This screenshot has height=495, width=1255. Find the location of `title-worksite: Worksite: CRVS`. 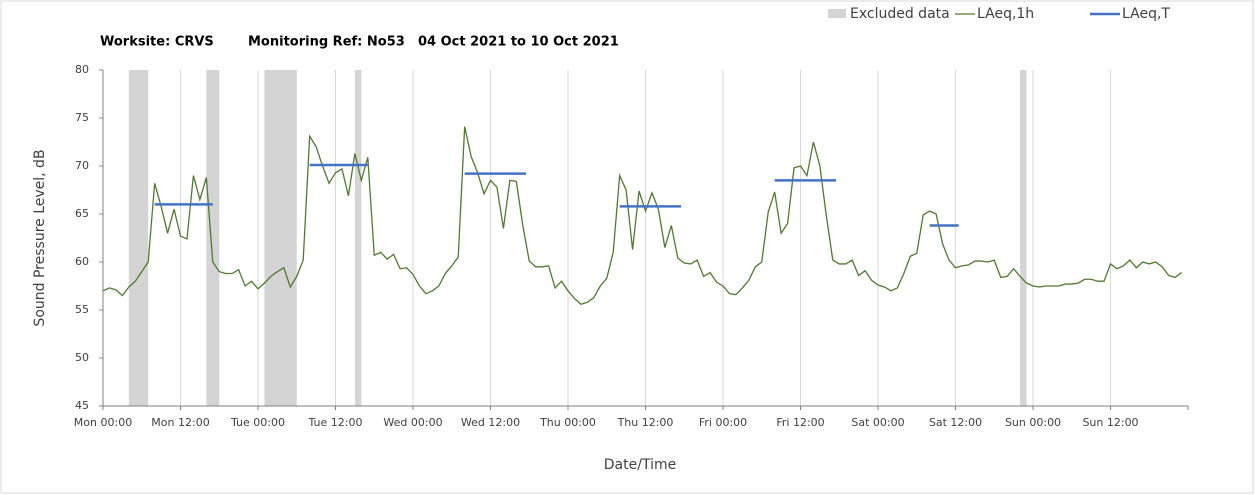

title-worksite: Worksite: CRVS is located at coordinates (157, 42).